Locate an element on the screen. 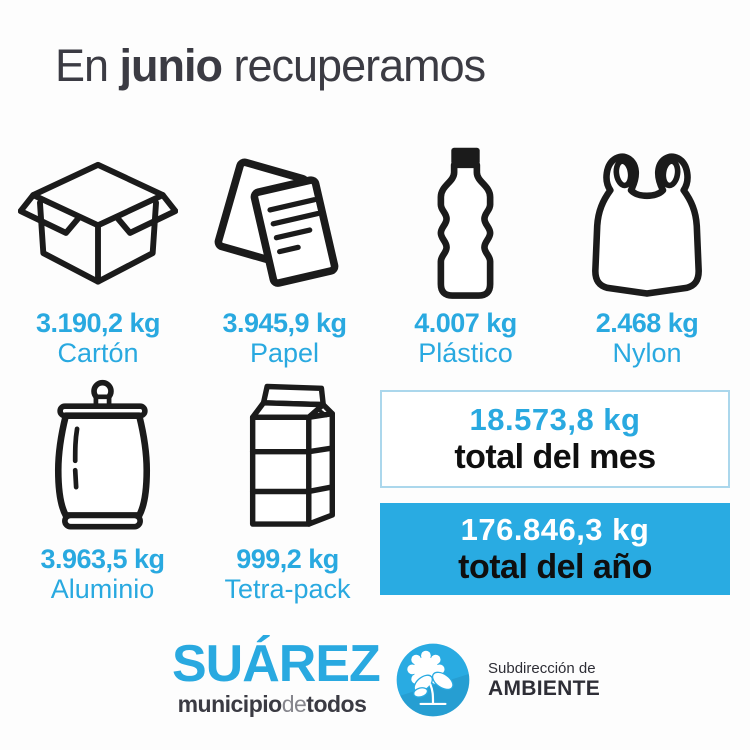  suarez-logo: SUÁREZ municipiodetodos is located at coordinates (276, 676).